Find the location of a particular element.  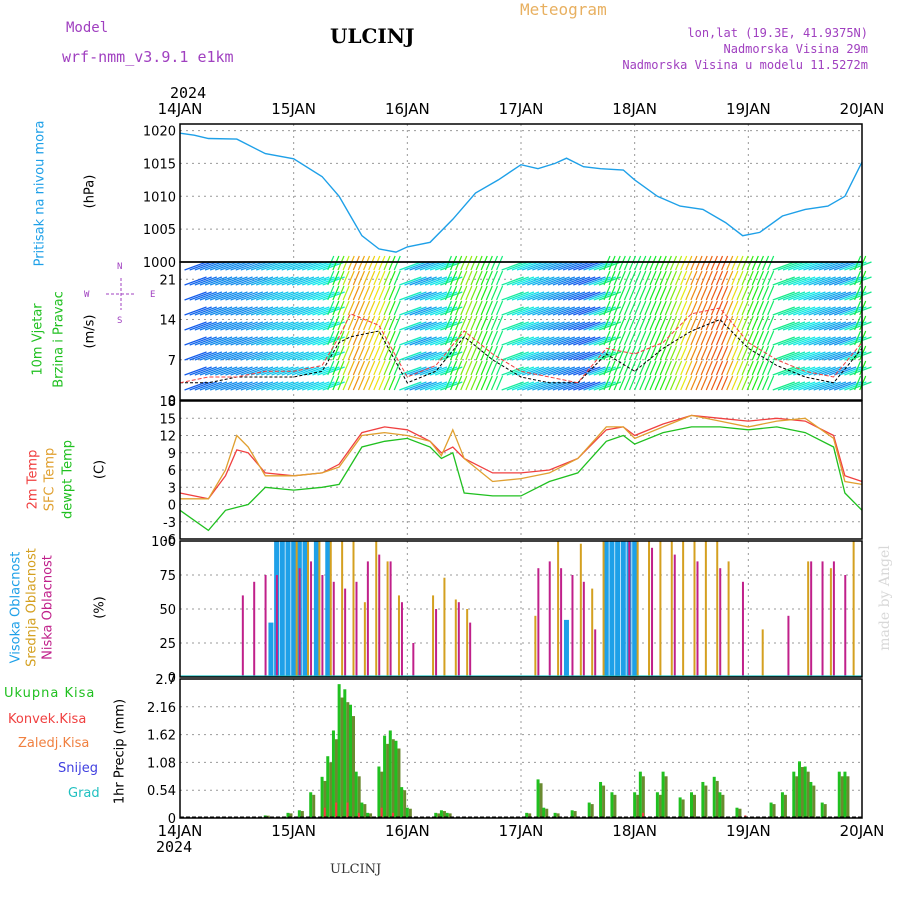

x-tick-label-top: 20JAN is located at coordinates (862, 109).